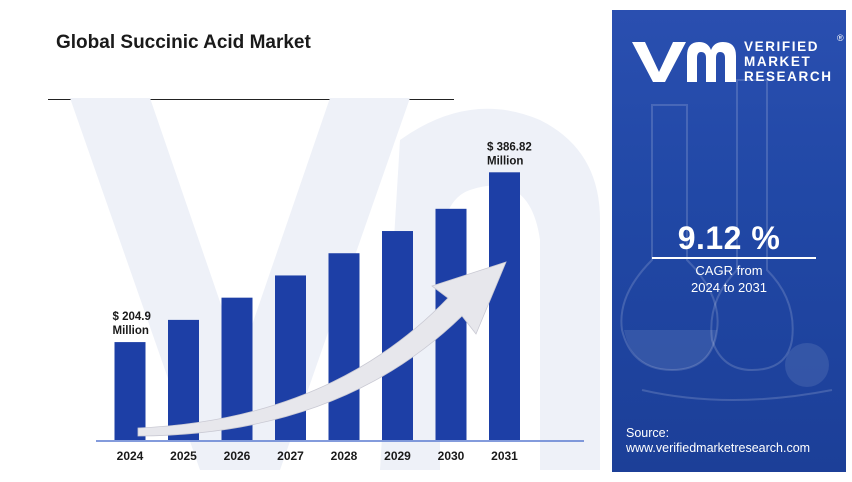 This screenshot has height=482, width=852. I want to click on brand-name-line-2: MARKET, so click(778, 61).